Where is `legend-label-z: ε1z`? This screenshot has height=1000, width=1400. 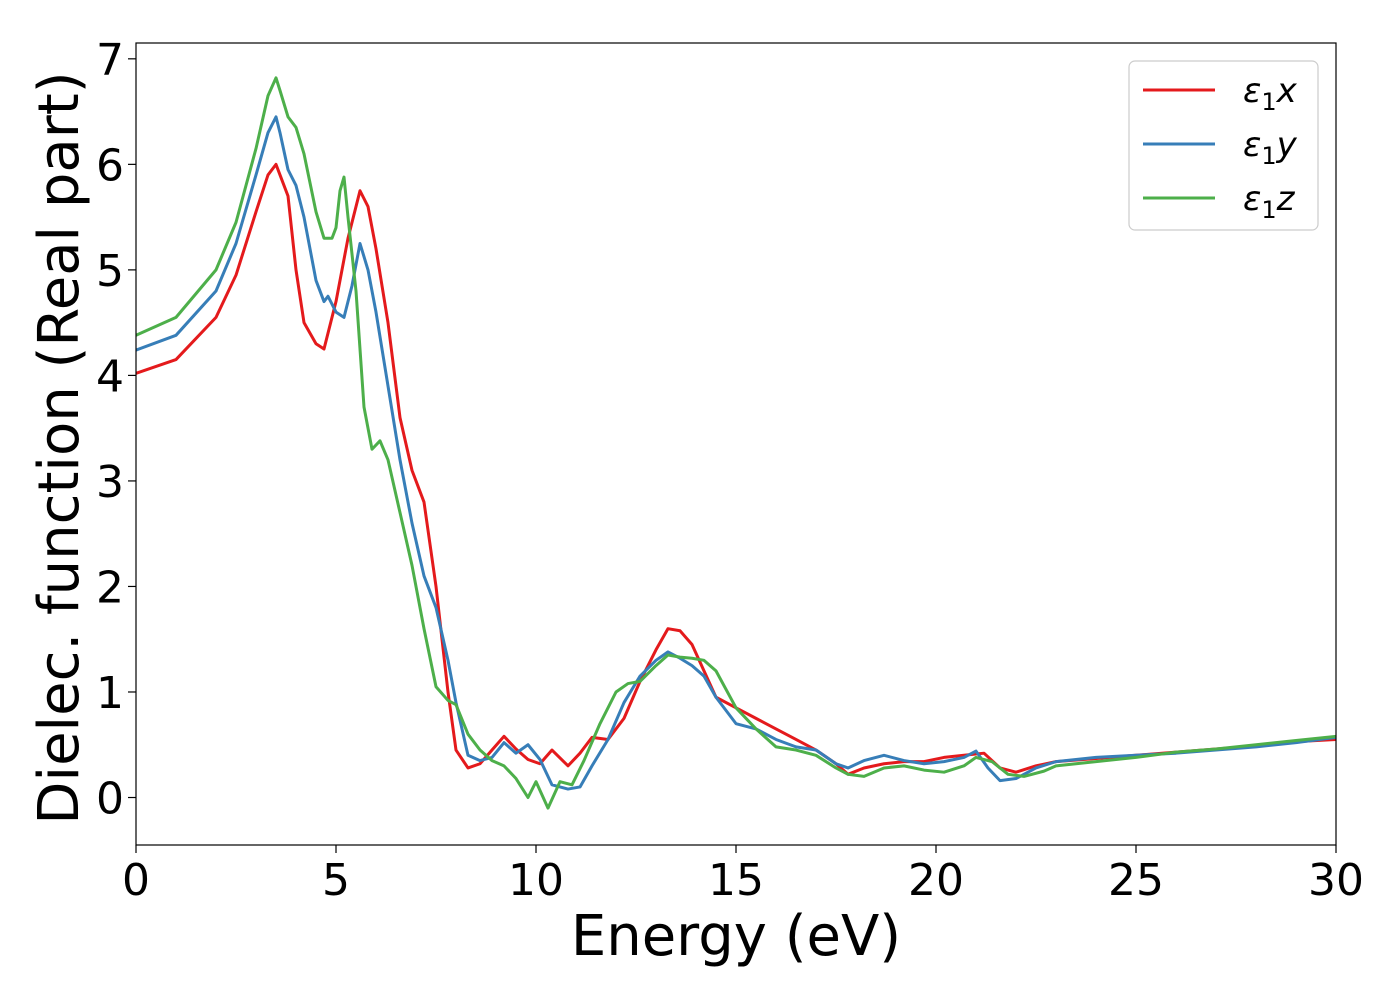
legend-label-z: ε1z is located at coordinates (1269, 201).